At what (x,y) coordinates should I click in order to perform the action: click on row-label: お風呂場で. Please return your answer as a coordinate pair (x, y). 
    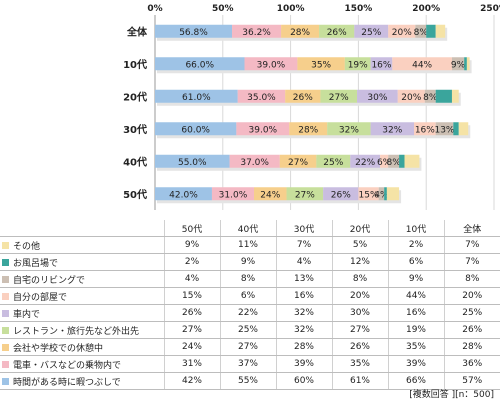
    Looking at the image, I should click on (82, 262).